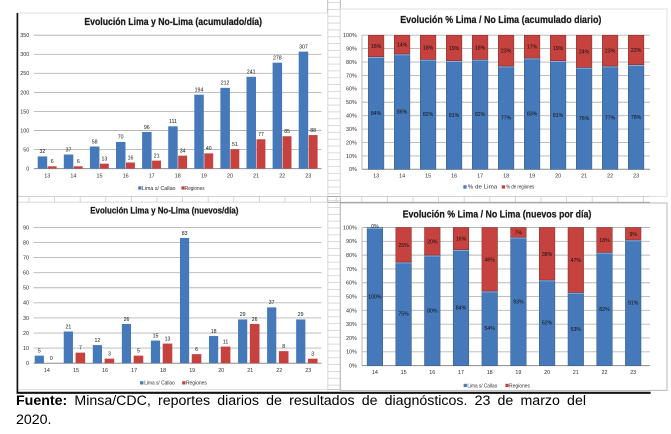  What do you see at coordinates (261, 135) in the screenshot?
I see `svg-text: 77` at bounding box center [261, 135].